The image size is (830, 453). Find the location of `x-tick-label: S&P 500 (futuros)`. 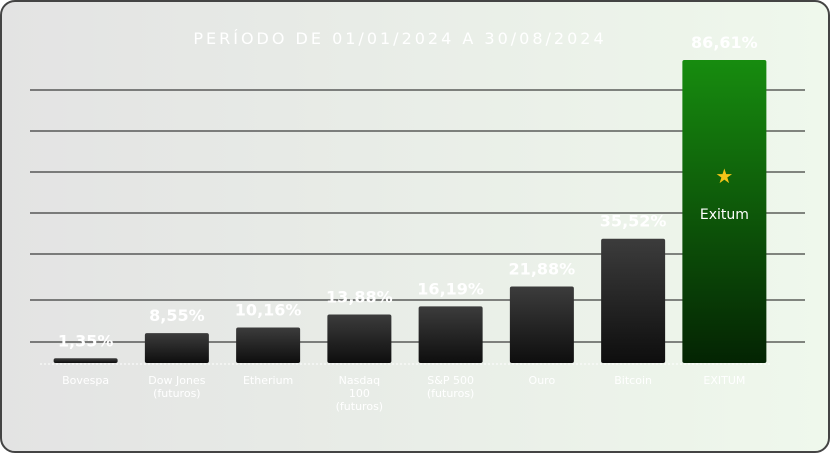

x-tick-label: S&P 500 (futuros) is located at coordinates (450, 387).